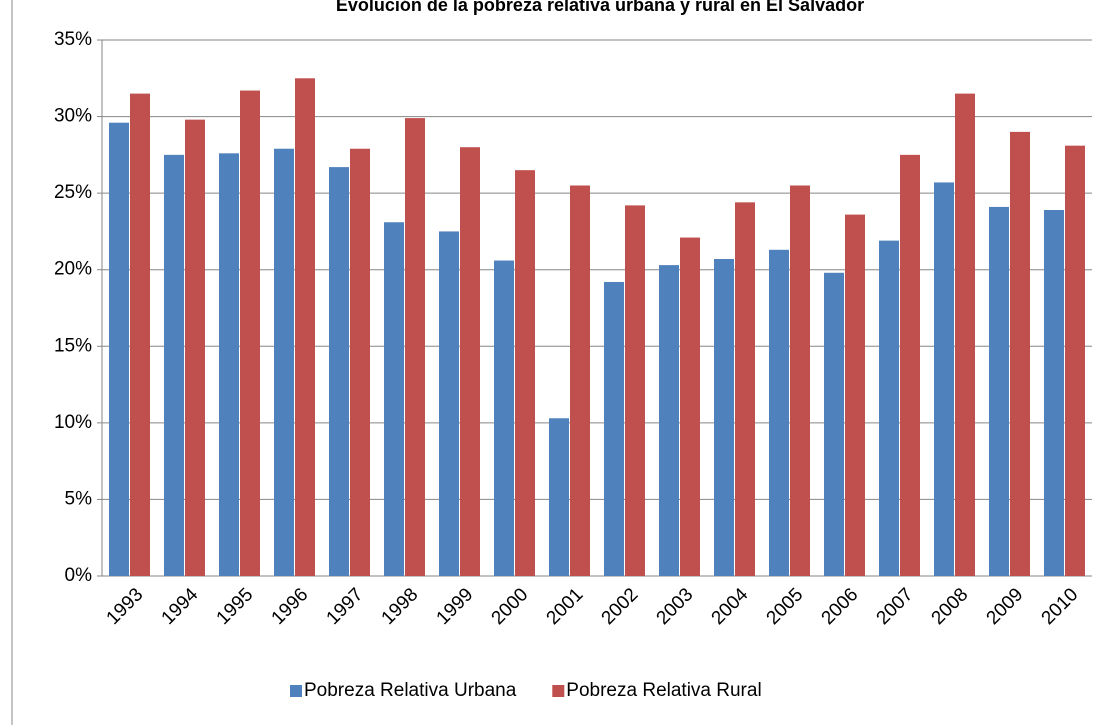 This screenshot has width=1112, height=725. I want to click on y-tick-label: 30%, so click(73, 116).